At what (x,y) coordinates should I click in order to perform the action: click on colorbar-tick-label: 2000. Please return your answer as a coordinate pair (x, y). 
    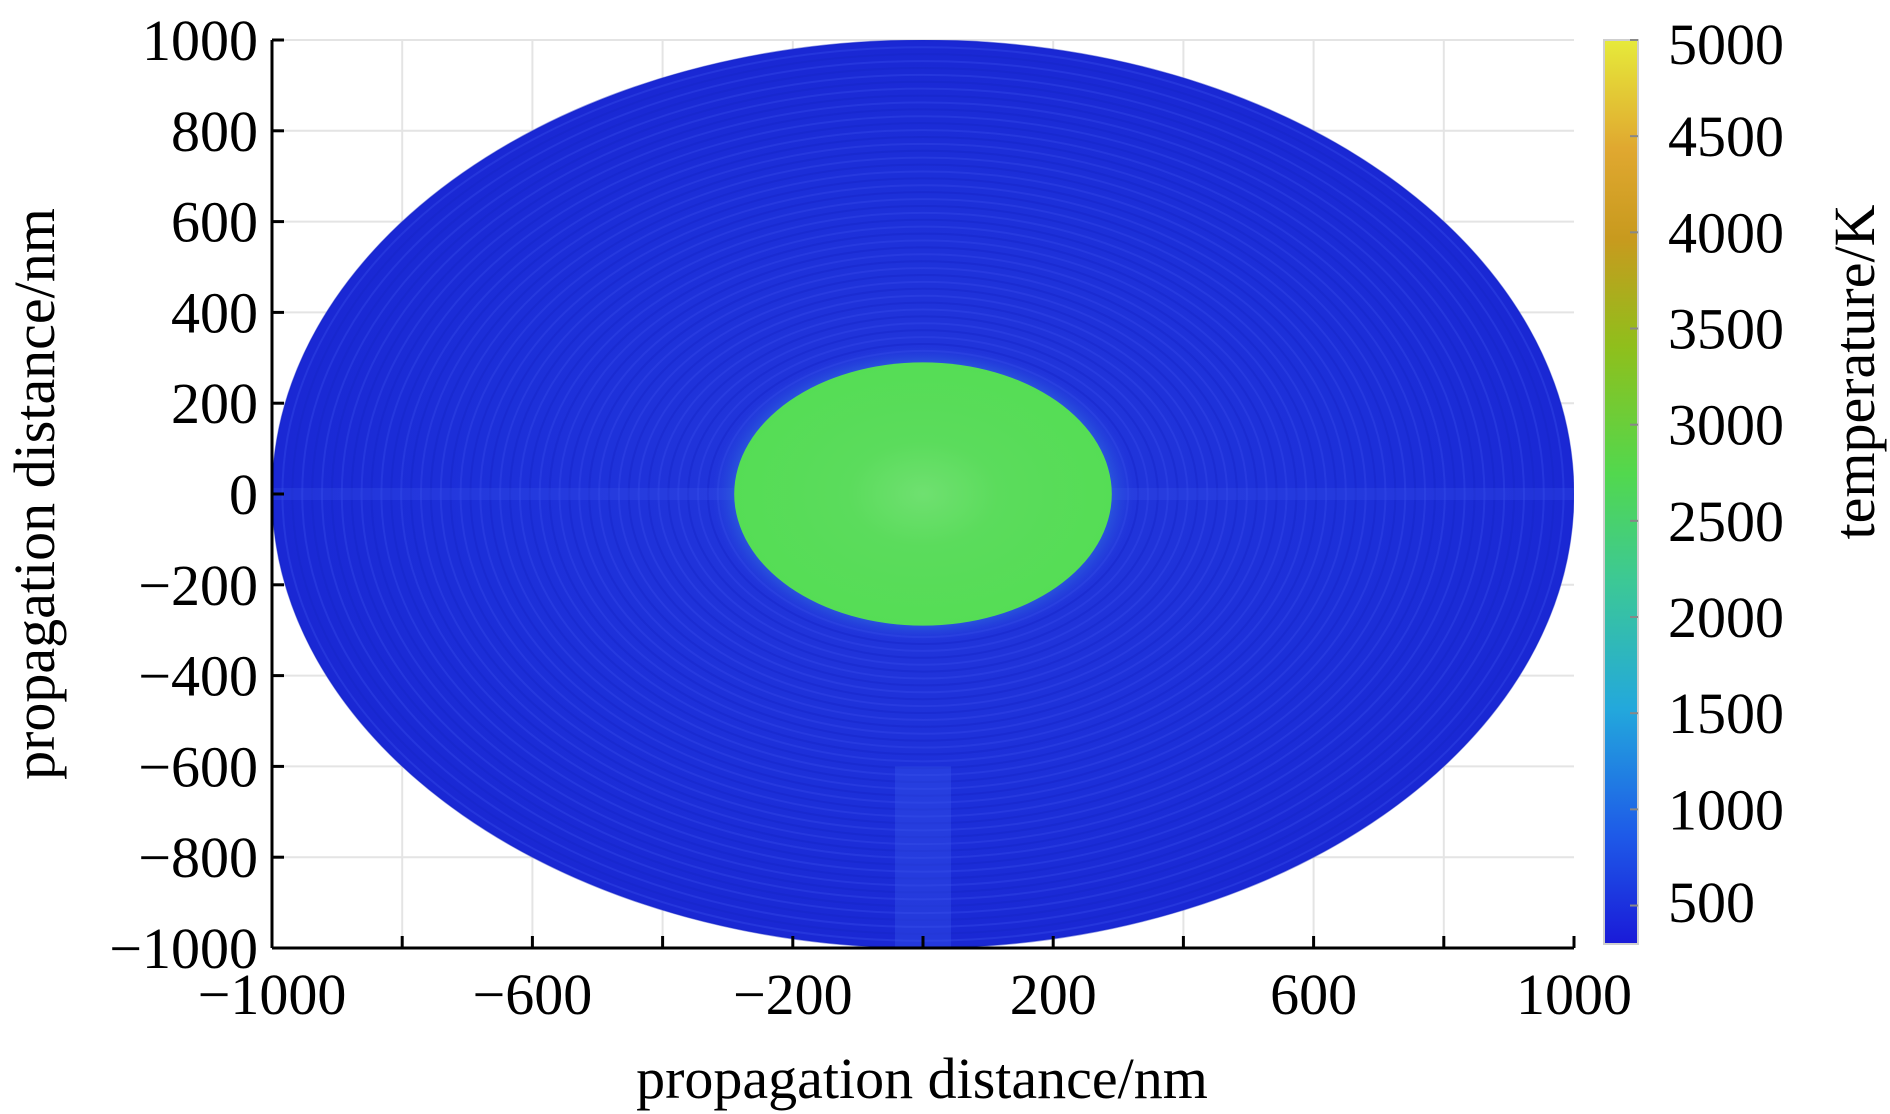
    Looking at the image, I should click on (1726, 617).